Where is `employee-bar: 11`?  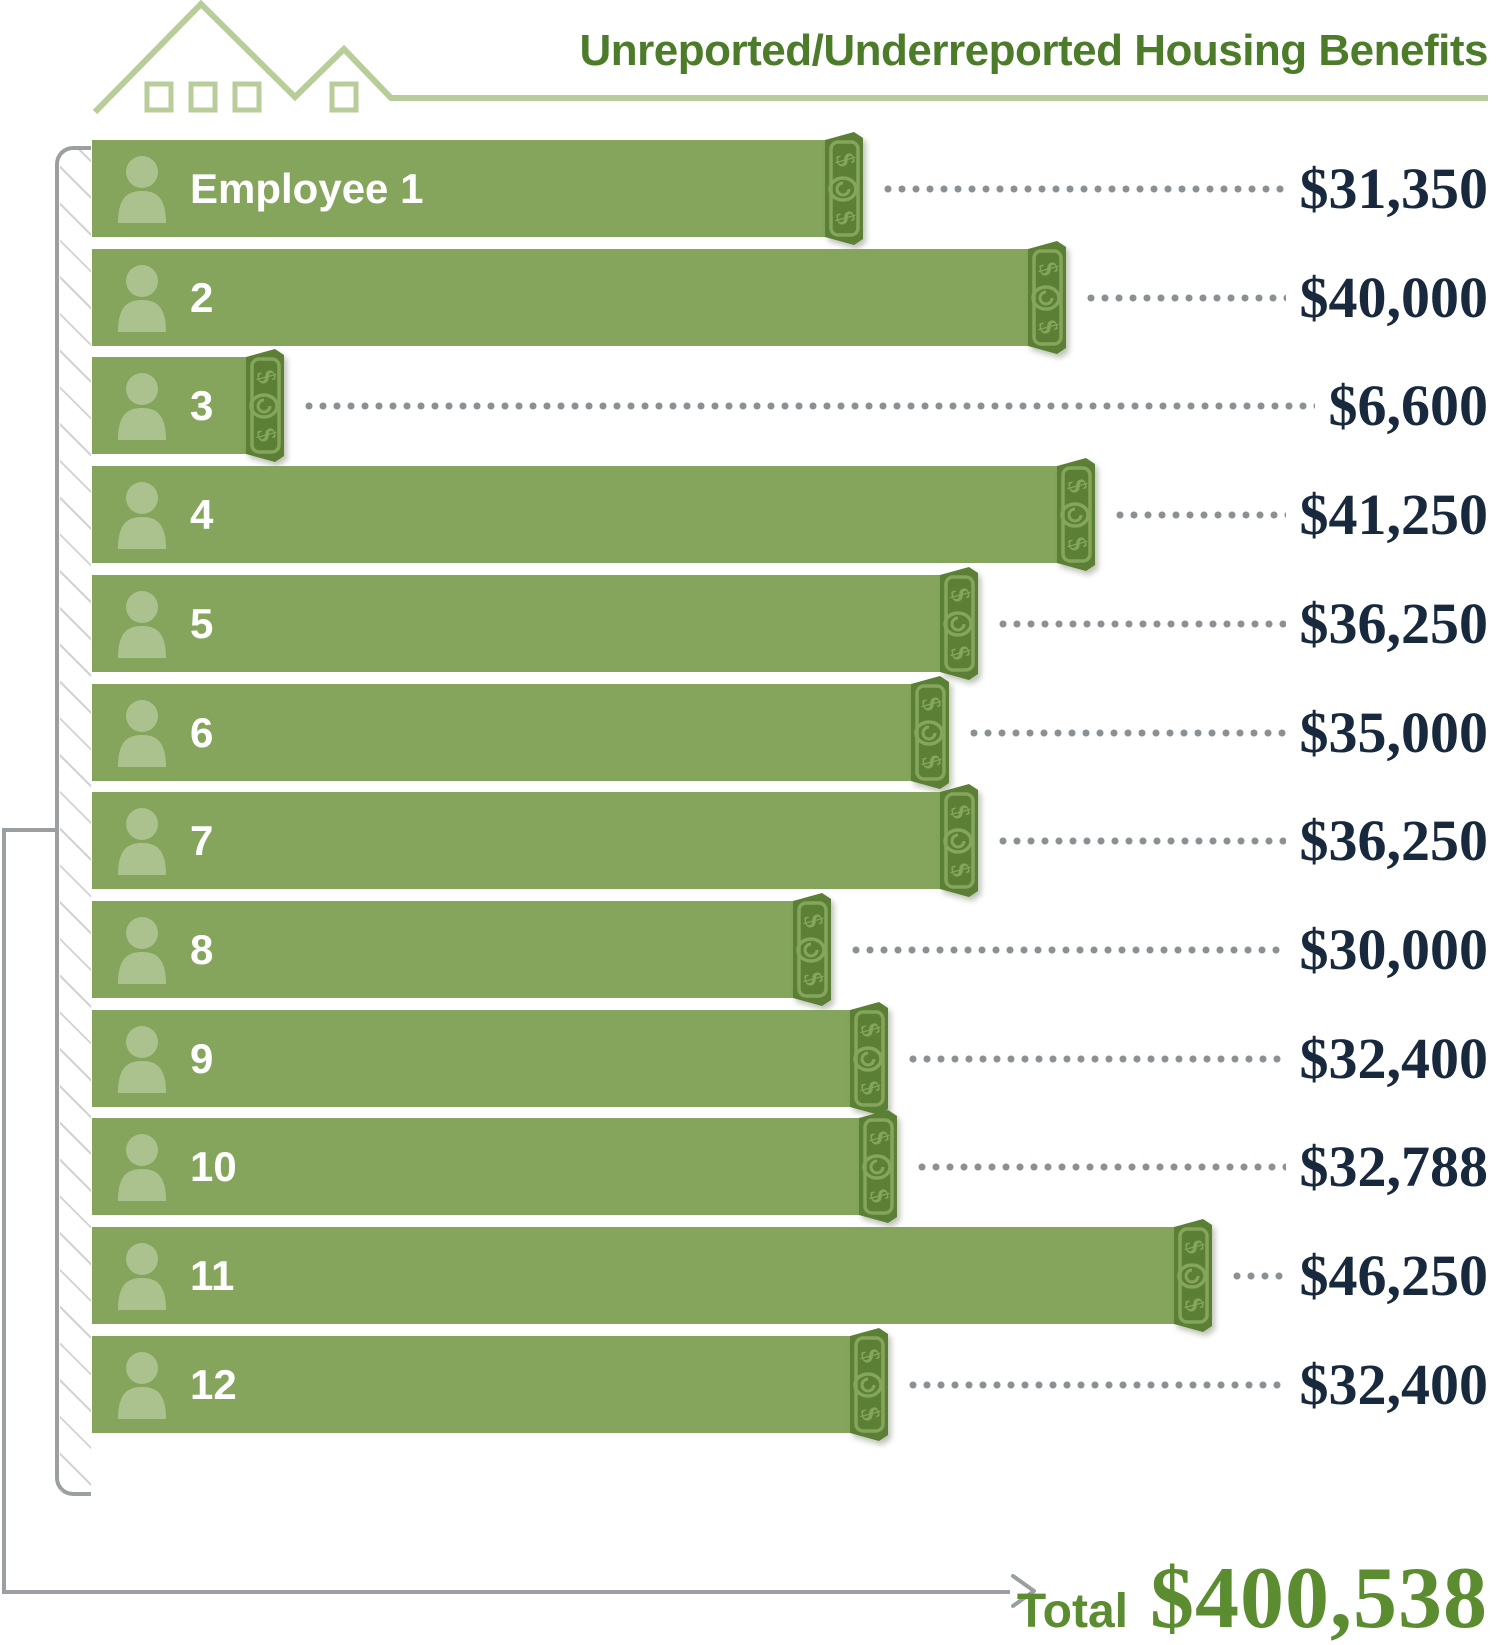 employee-bar: 11 is located at coordinates (633, 1275).